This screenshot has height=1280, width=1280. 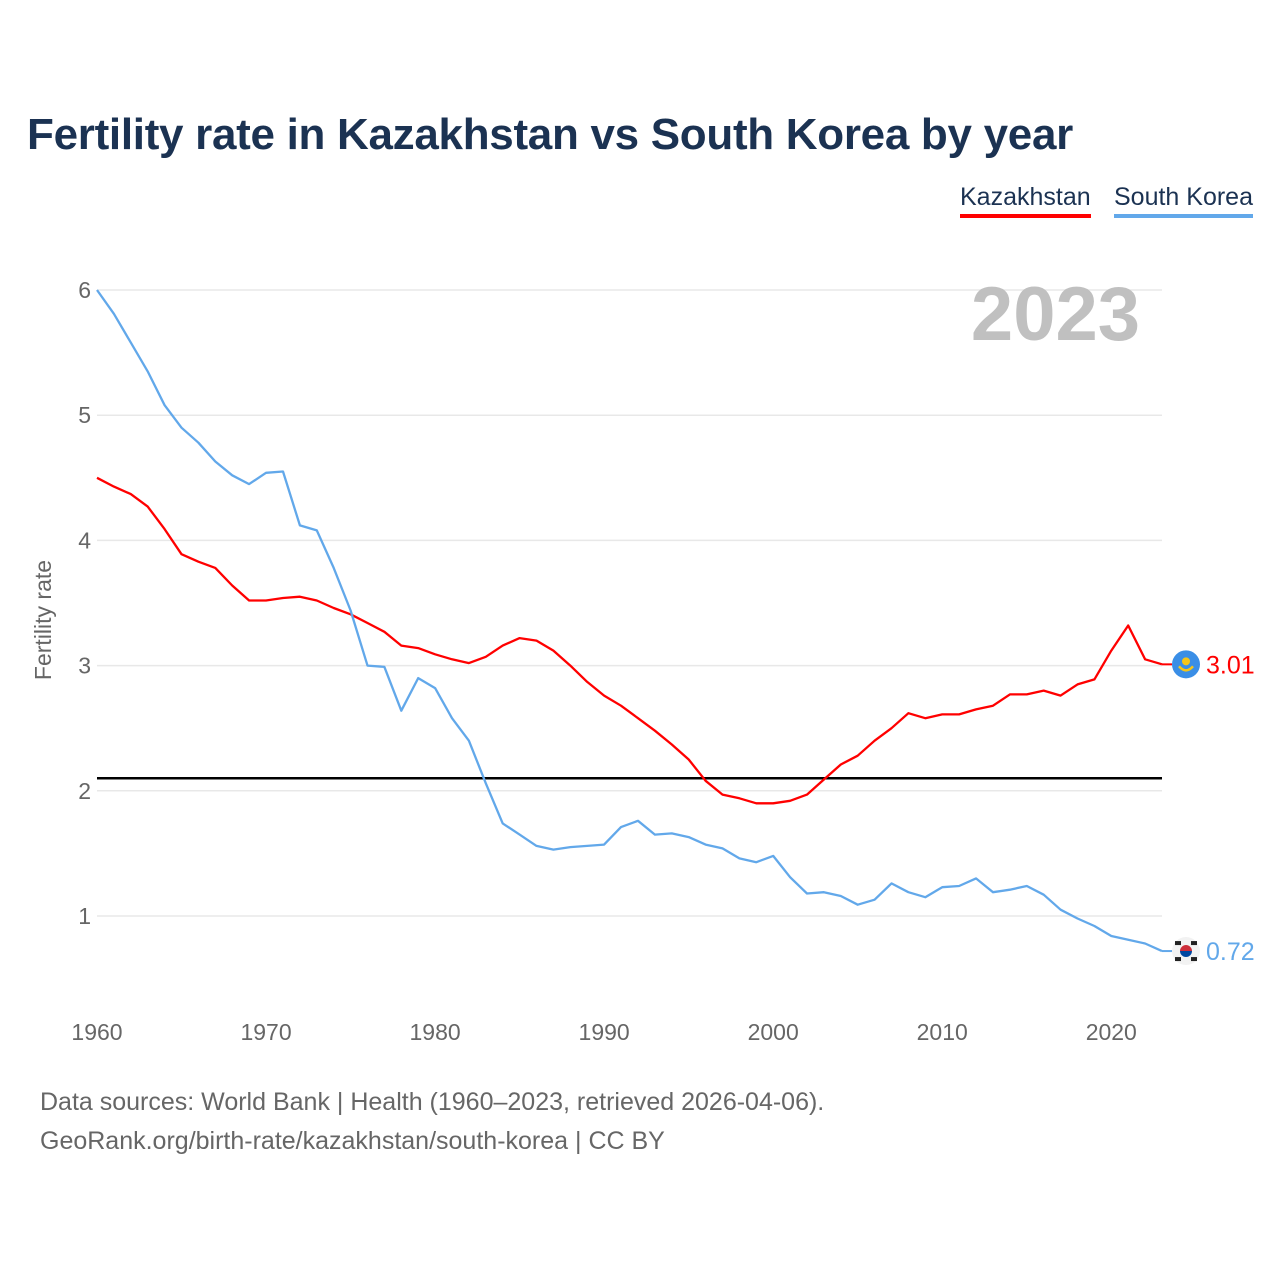 I want to click on y-axis-title: Fertility rate, so click(x=43, y=620).